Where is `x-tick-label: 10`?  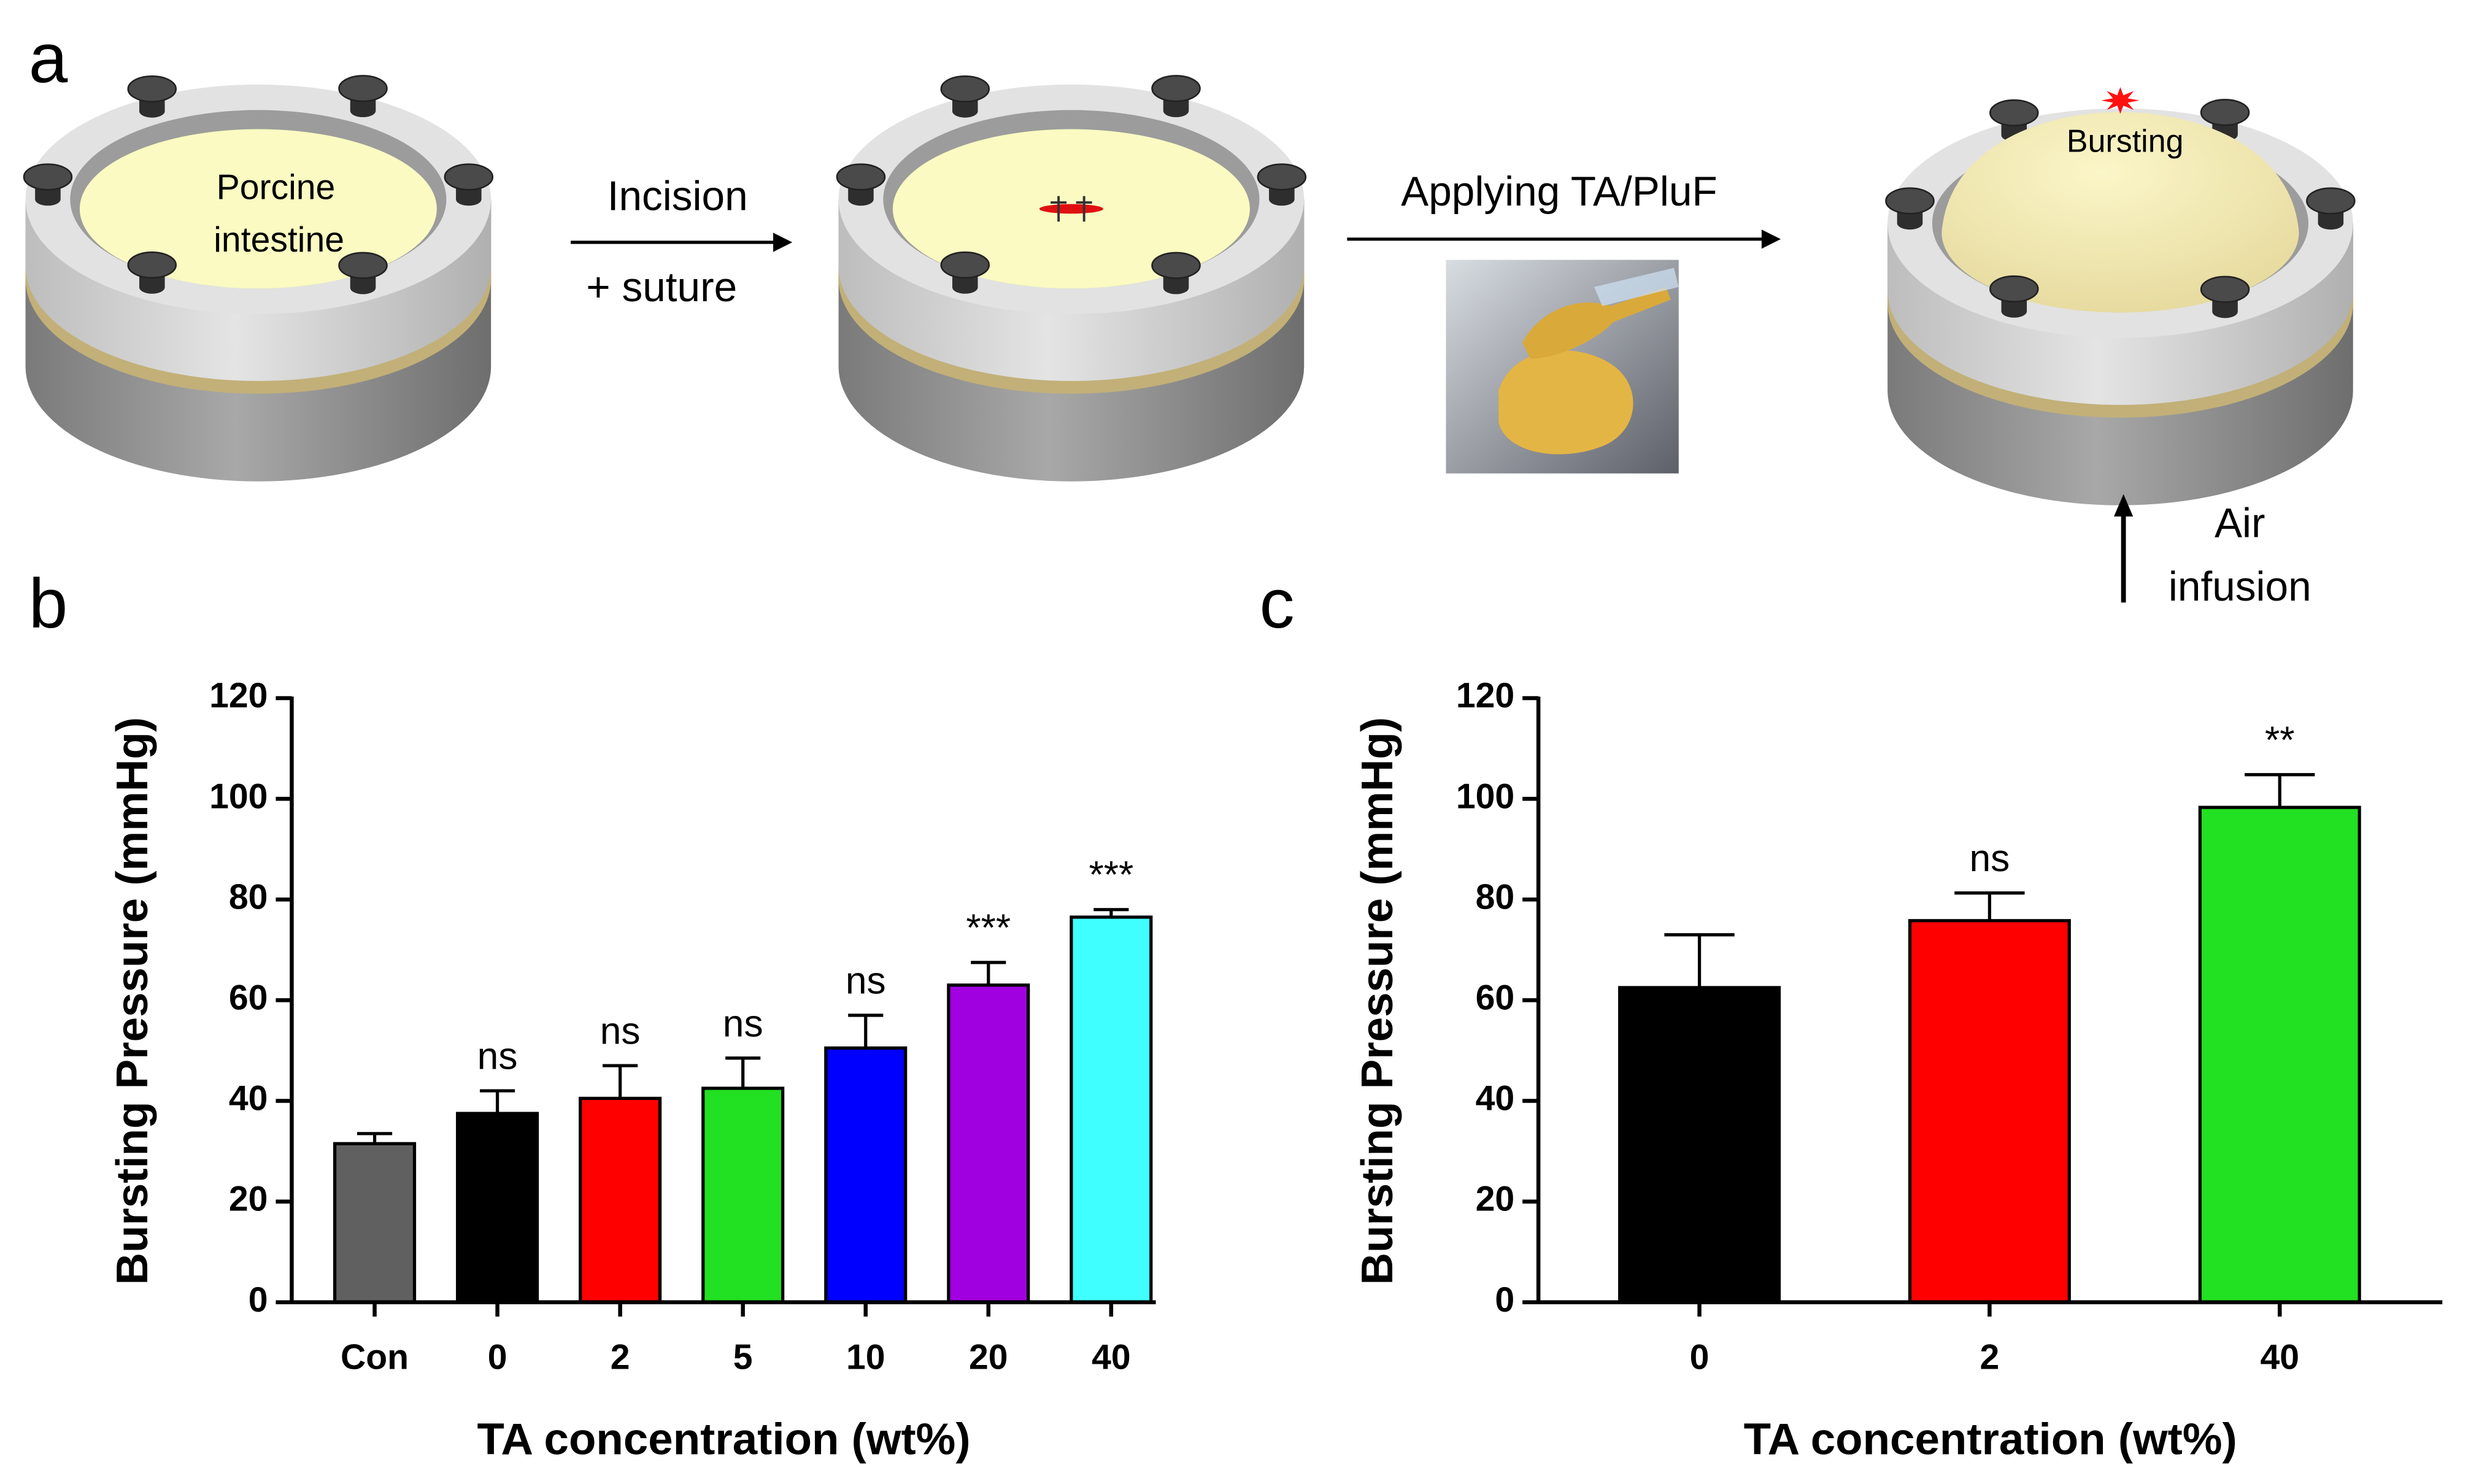 x-tick-label: 10 is located at coordinates (865, 1357).